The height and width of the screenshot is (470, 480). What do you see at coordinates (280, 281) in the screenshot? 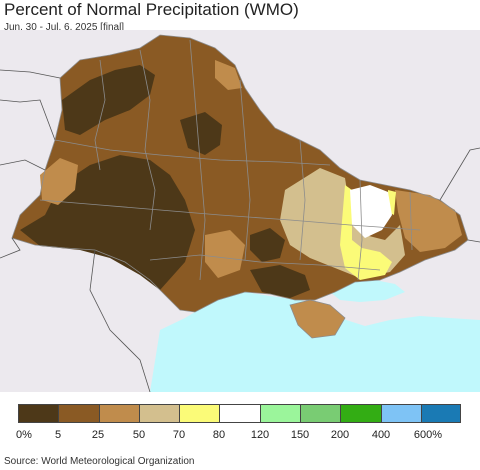
I see `dark-area-coast` at bounding box center [280, 281].